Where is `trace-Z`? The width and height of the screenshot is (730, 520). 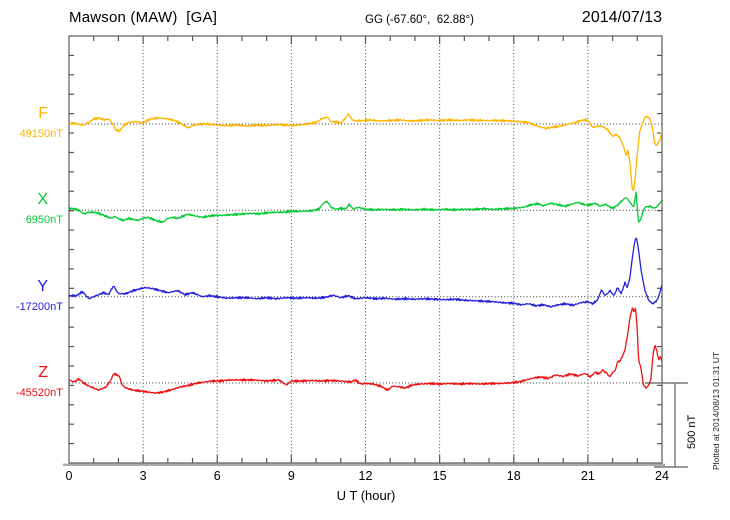 trace-Z is located at coordinates (365, 351).